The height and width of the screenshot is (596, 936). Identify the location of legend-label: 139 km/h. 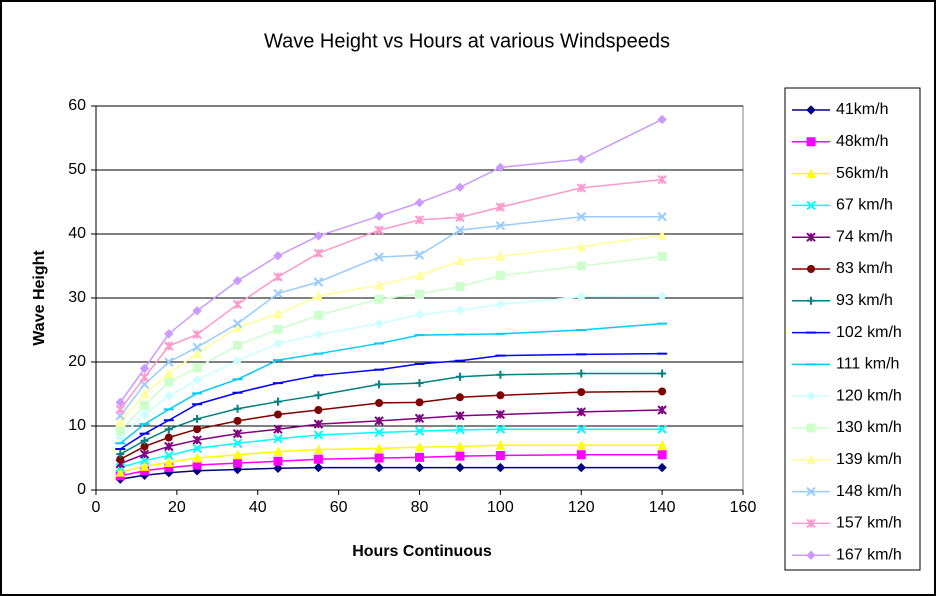
(869, 459).